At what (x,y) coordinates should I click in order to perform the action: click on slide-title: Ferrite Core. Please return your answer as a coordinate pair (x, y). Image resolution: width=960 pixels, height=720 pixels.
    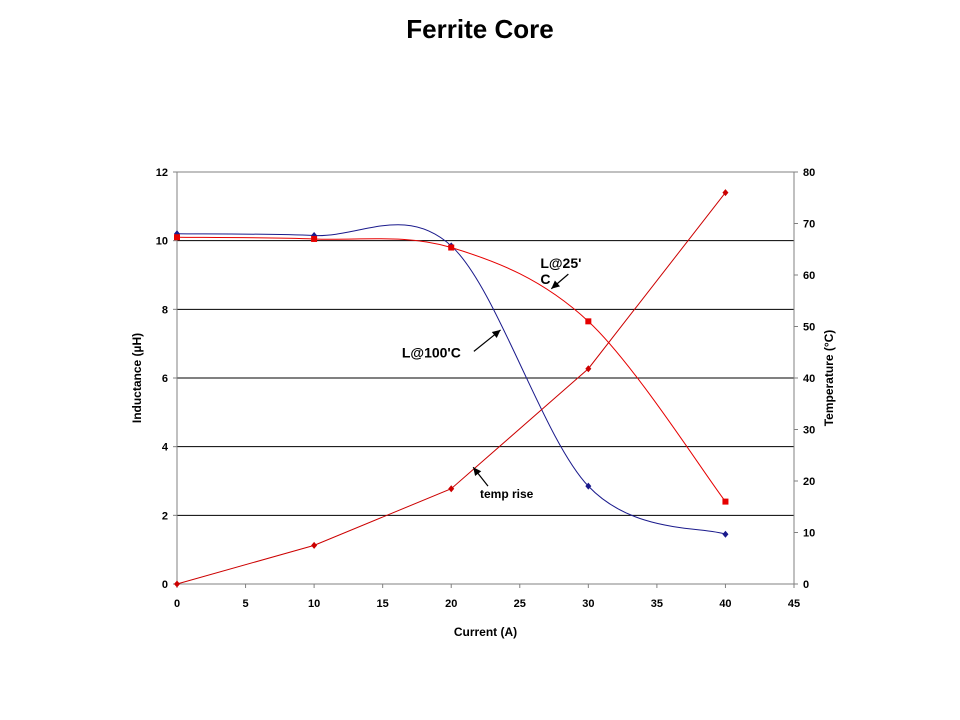
    Looking at the image, I should click on (480, 29).